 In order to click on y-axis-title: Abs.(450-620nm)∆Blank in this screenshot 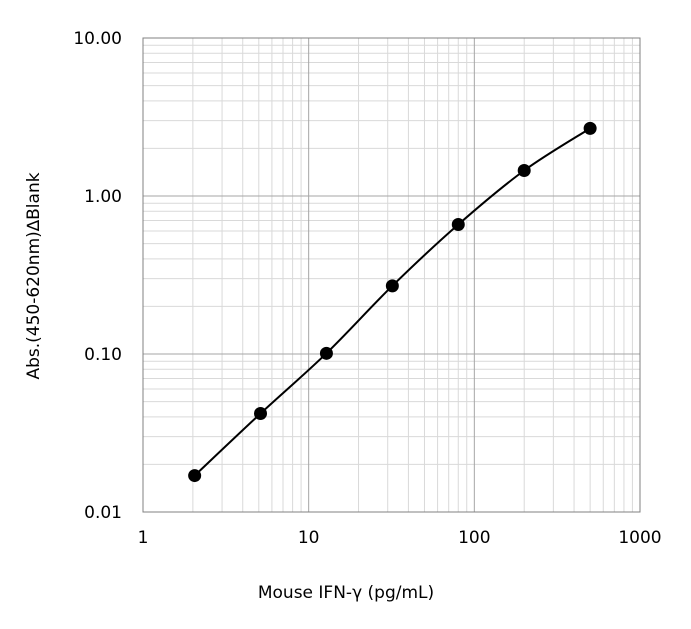, I will do `click(34, 275)`.